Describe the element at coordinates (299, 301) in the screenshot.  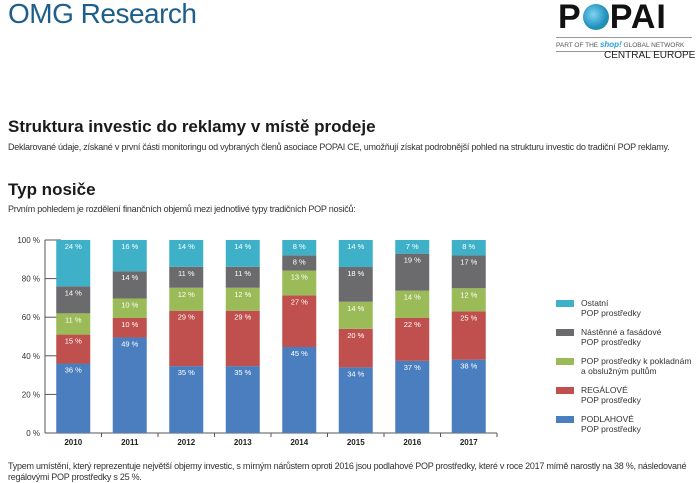
I see `data-label: 27 %` at that location.